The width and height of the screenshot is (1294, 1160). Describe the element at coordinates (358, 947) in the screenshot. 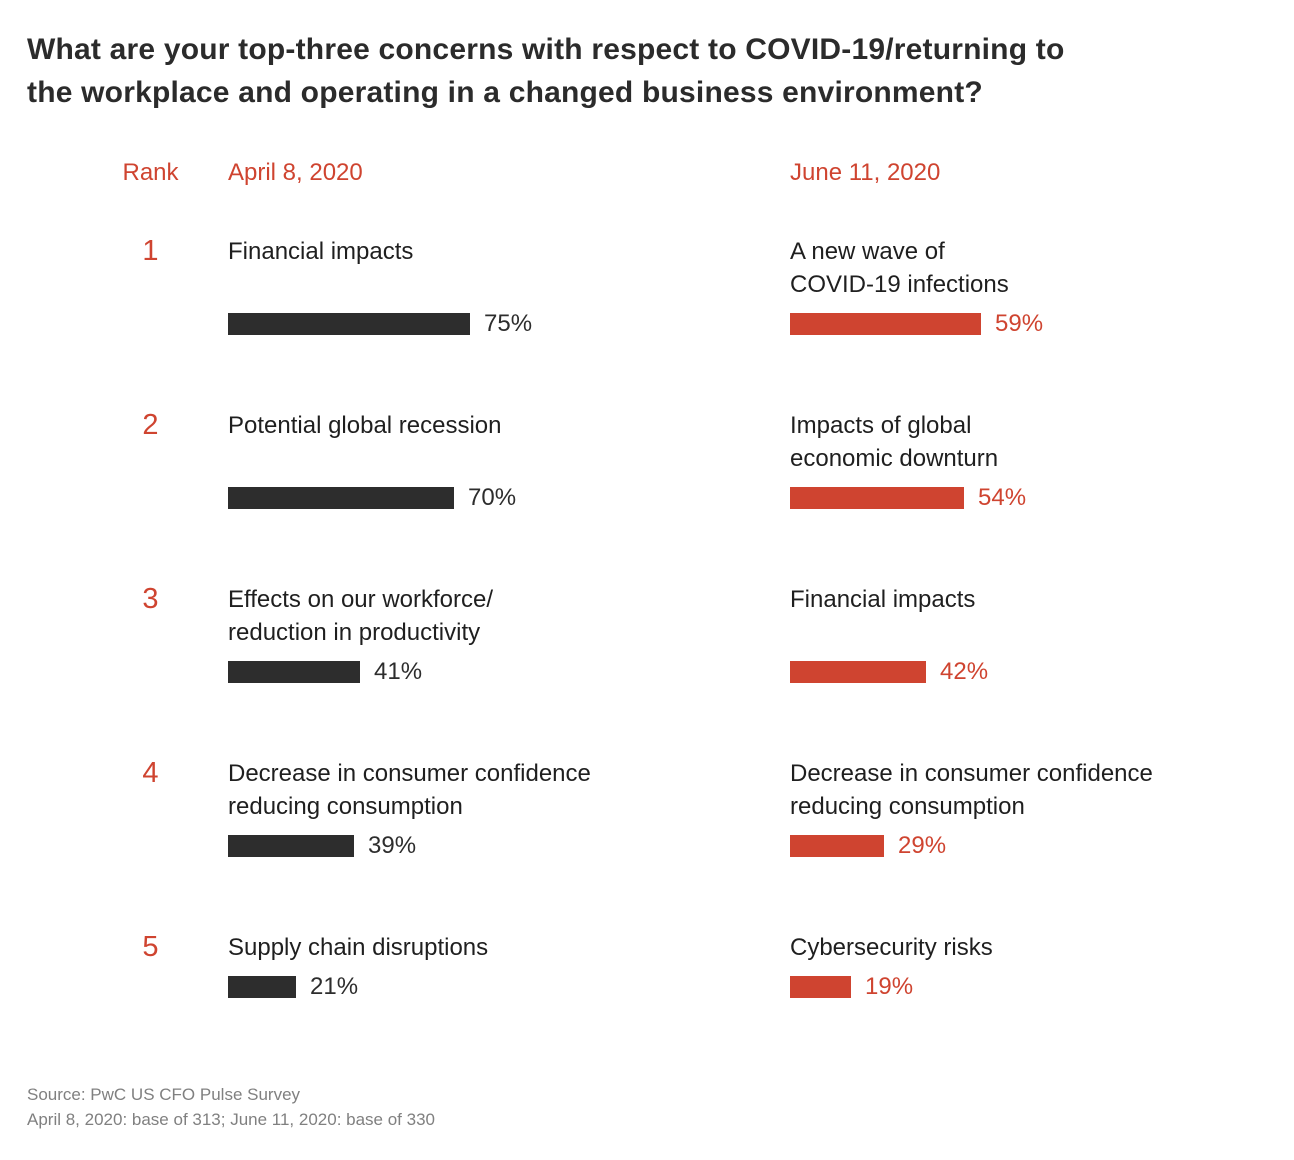

I see `april-concern-label: Supply chain disruptions` at that location.